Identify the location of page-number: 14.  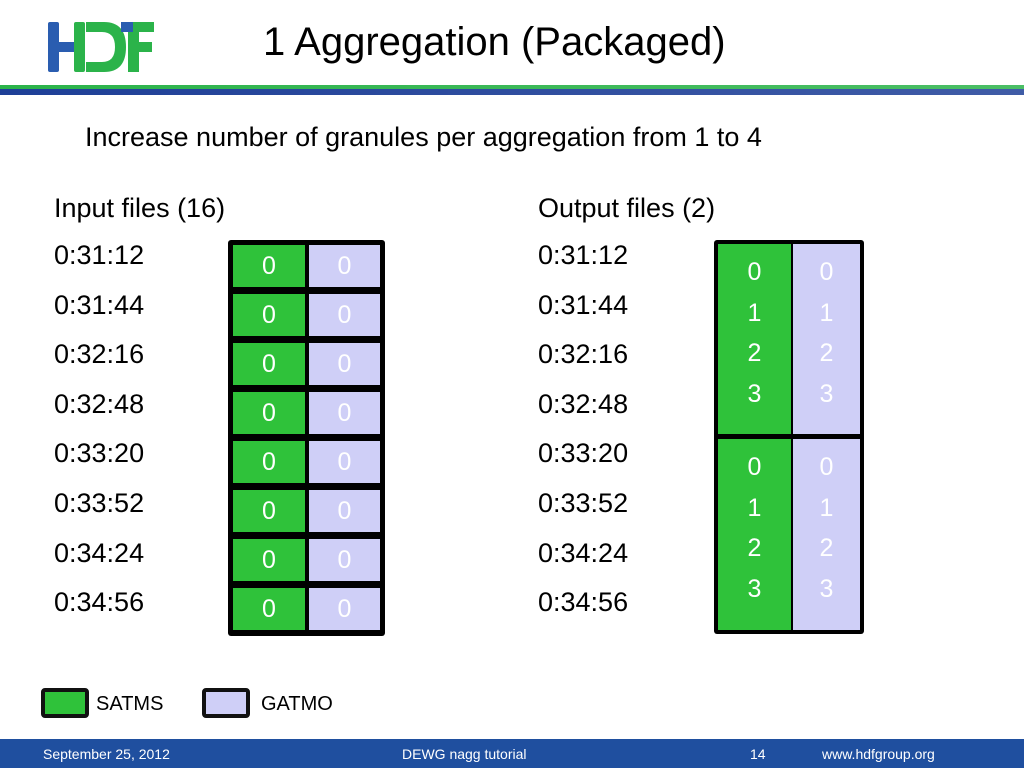
(758, 754).